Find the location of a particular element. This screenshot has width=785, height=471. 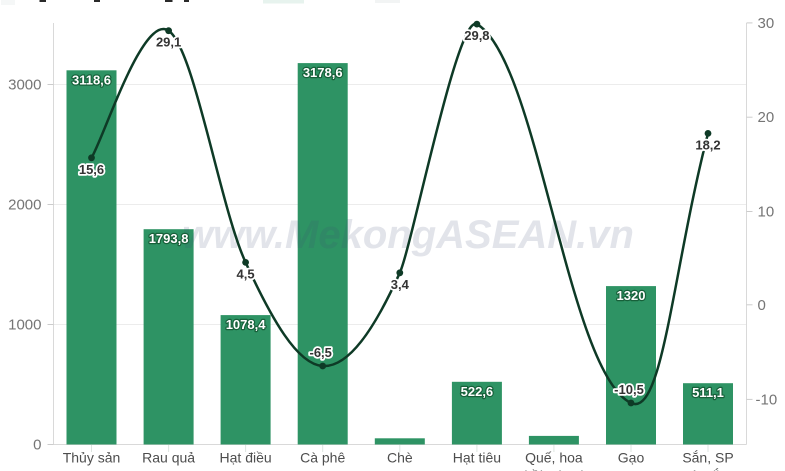

svg-text: 522,6 is located at coordinates (477, 391).